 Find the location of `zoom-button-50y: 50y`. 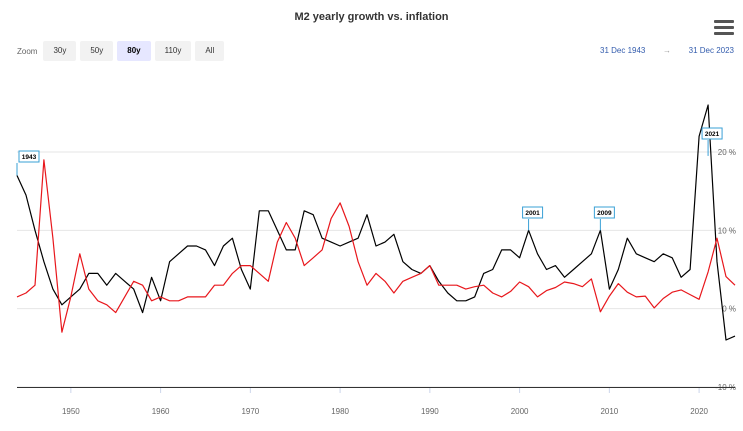

zoom-button-50y: 50y is located at coordinates (97, 51).